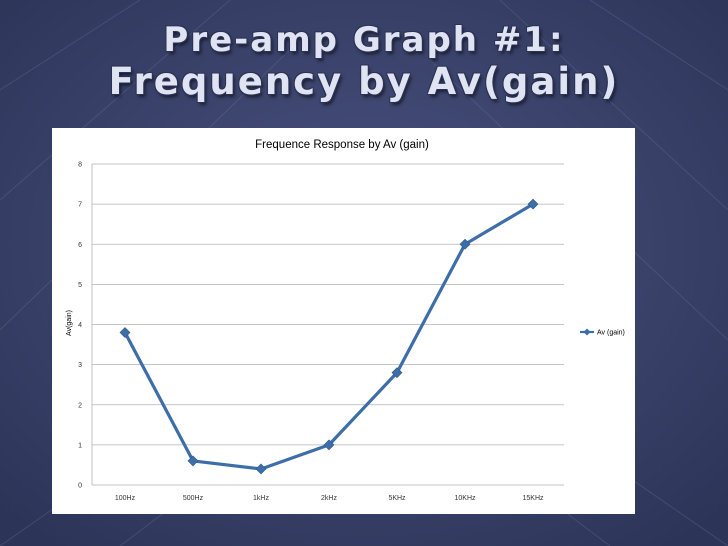 The image size is (728, 546). What do you see at coordinates (193, 498) in the screenshot?
I see `x-tick-label: 500Hz` at bounding box center [193, 498].